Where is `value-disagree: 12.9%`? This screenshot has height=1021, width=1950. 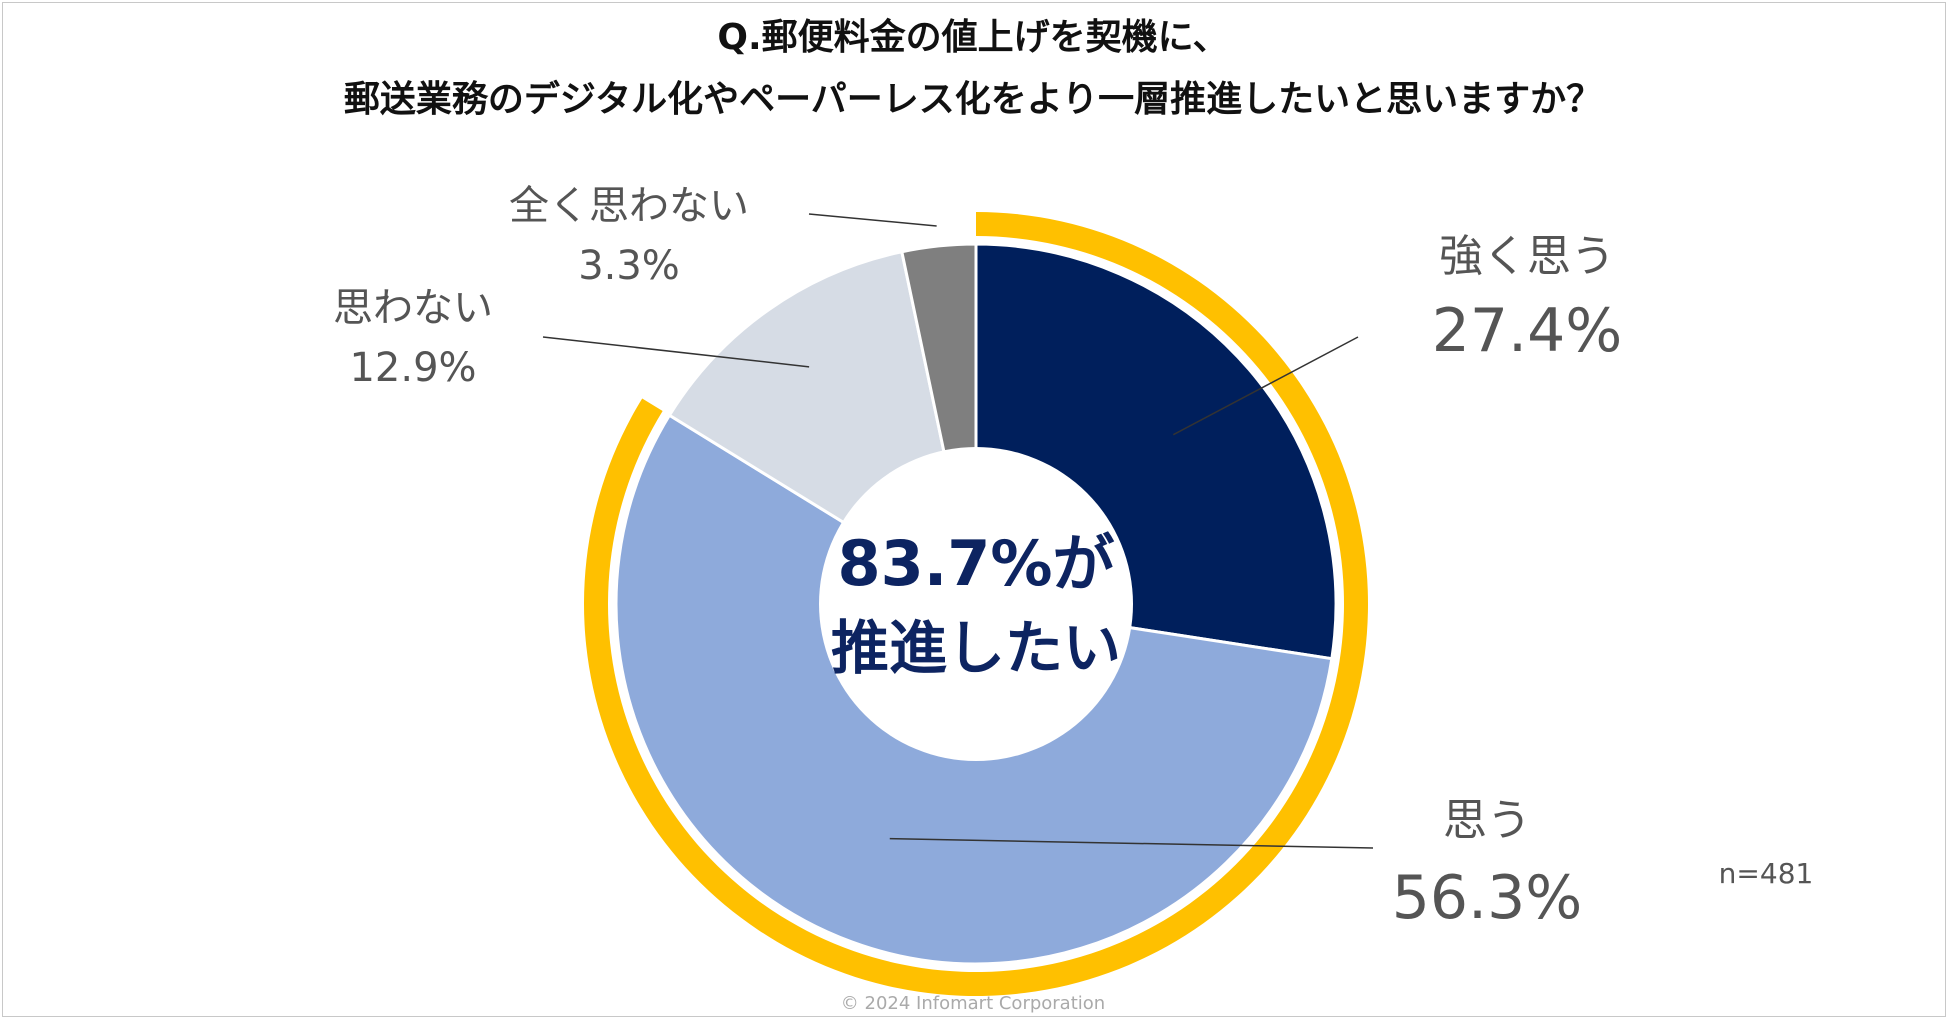 value-disagree: 12.9% is located at coordinates (412, 368).